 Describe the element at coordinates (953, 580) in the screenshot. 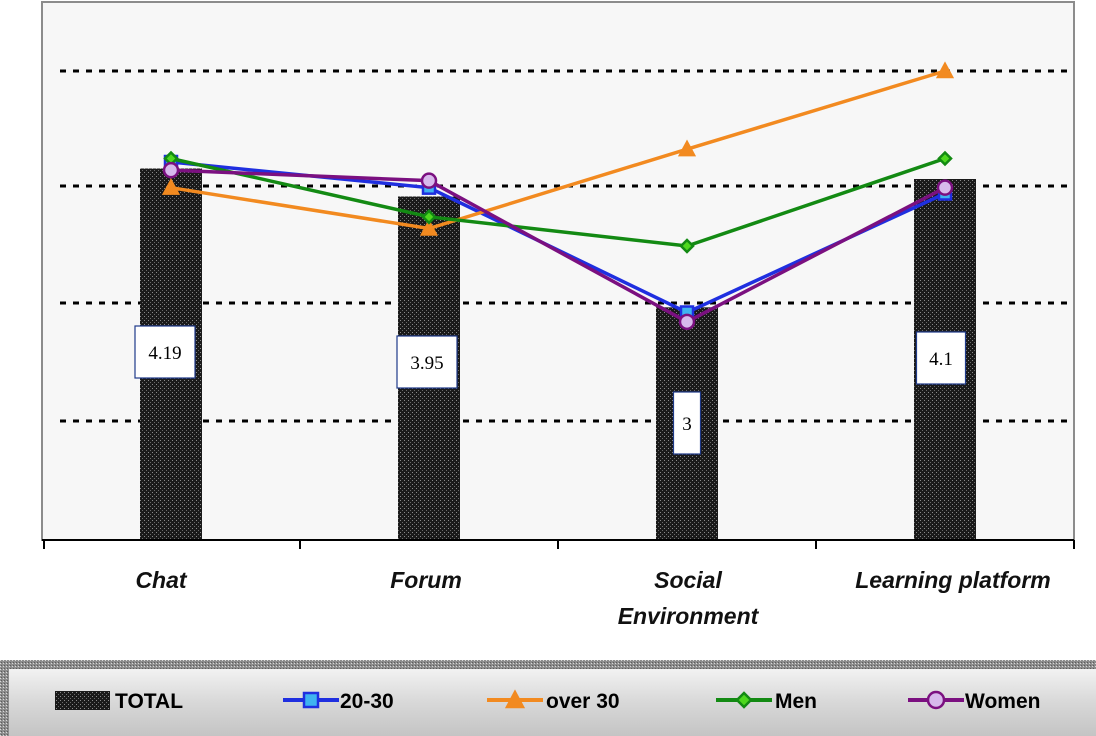

I see `x-axis-category-label: Learning platform` at that location.